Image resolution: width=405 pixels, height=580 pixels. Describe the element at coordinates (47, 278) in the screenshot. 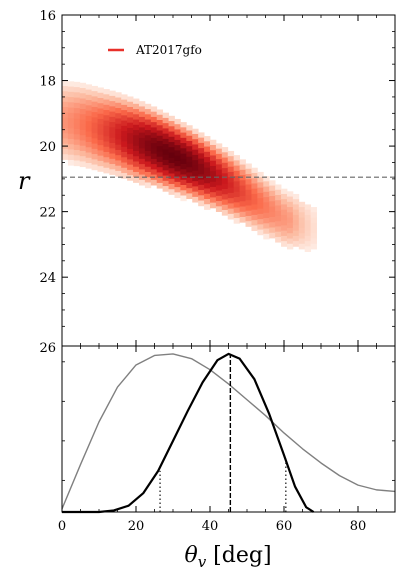

I see `y-tick-label: 24` at that location.